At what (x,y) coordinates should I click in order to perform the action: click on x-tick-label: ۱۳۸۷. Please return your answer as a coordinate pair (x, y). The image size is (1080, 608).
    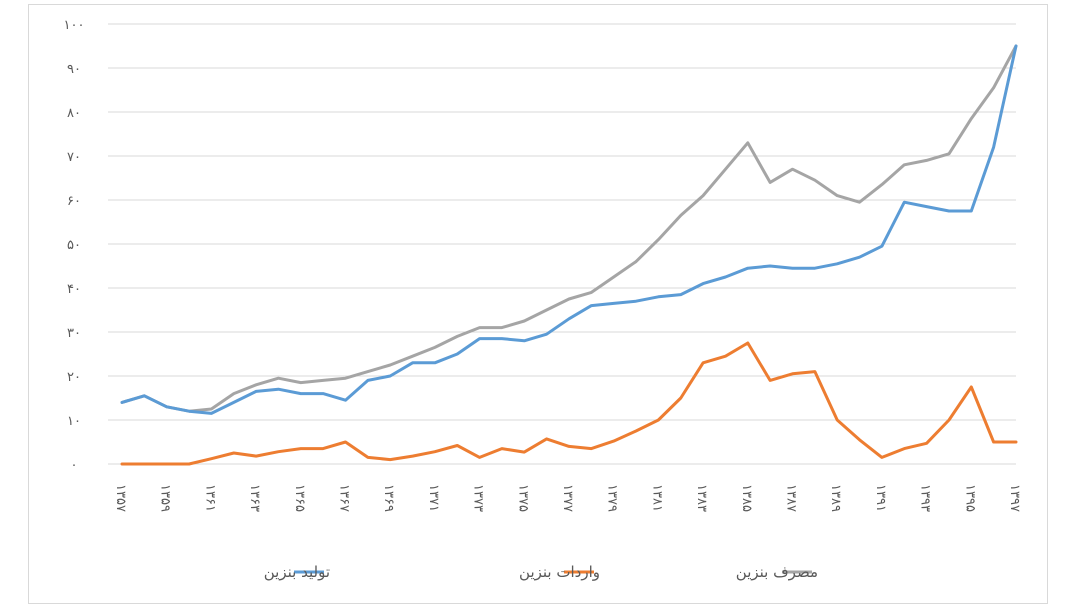
    Looking at the image, I should click on (791, 498).